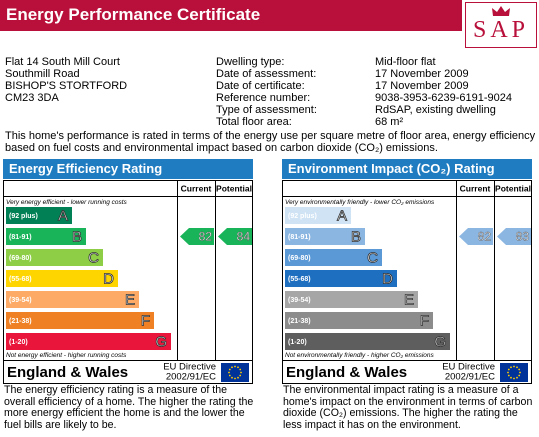 The image size is (539, 437). I want to click on detail-value: Mid-floor flat, so click(405, 62).